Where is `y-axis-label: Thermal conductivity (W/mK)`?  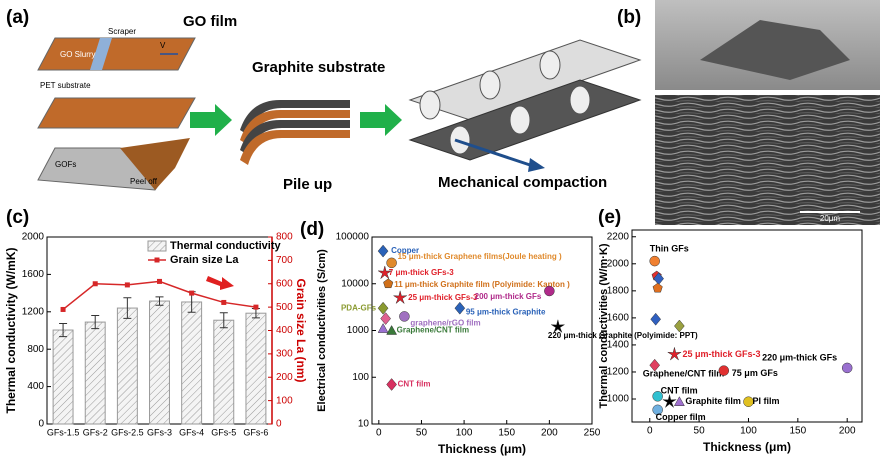
y-axis-label: Thermal conductivity (W/mK) is located at coordinates (11, 330).